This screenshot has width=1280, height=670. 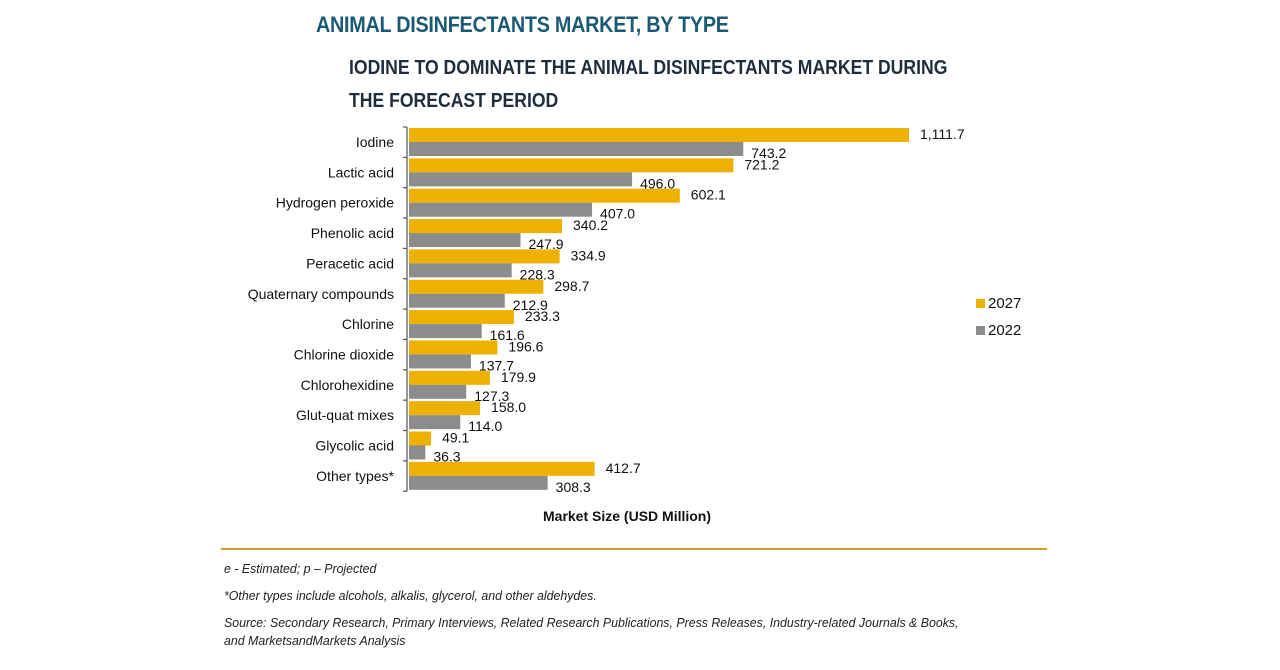 What do you see at coordinates (508, 407) in the screenshot?
I see `data-label-2027: 158.0` at bounding box center [508, 407].